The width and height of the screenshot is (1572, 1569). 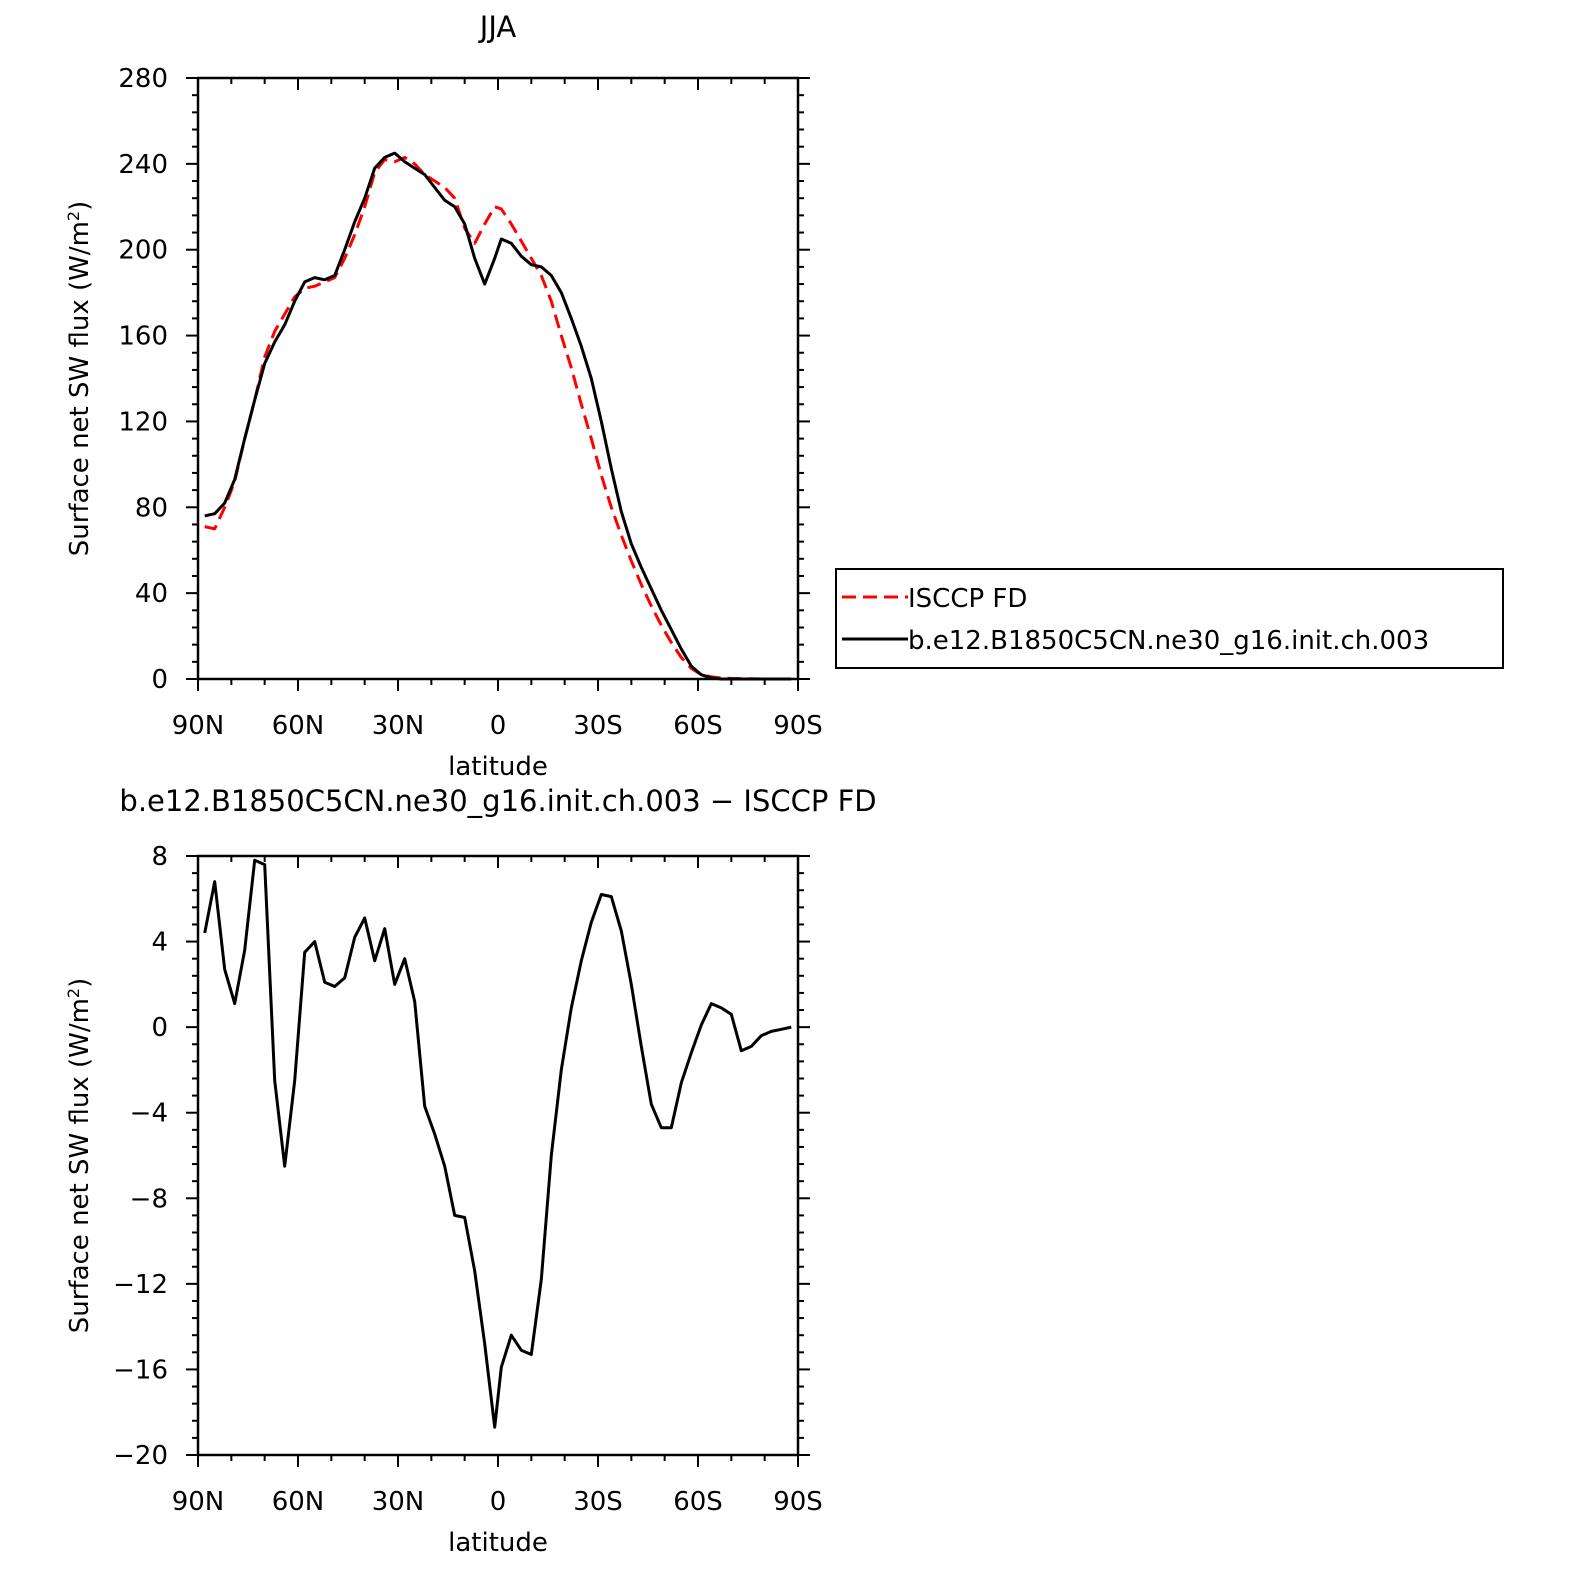 What do you see at coordinates (967, 599) in the screenshot?
I see `legend-label-1: ISCCP FD` at bounding box center [967, 599].